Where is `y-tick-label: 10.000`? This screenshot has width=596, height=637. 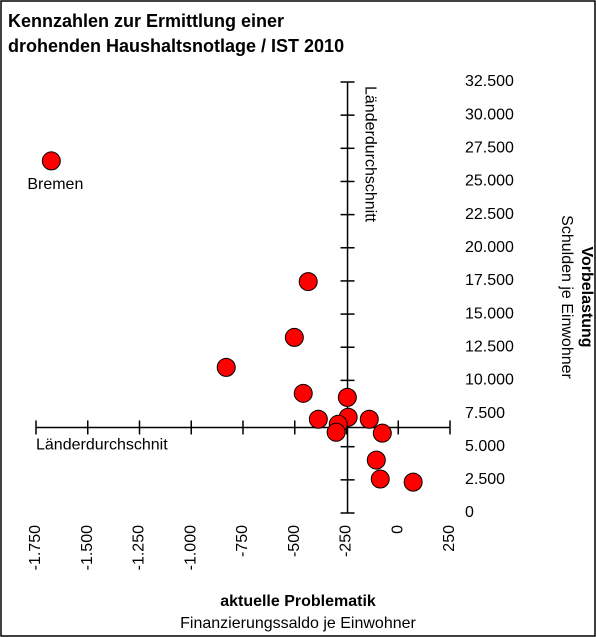 y-tick-label: 10.000 is located at coordinates (489, 380).